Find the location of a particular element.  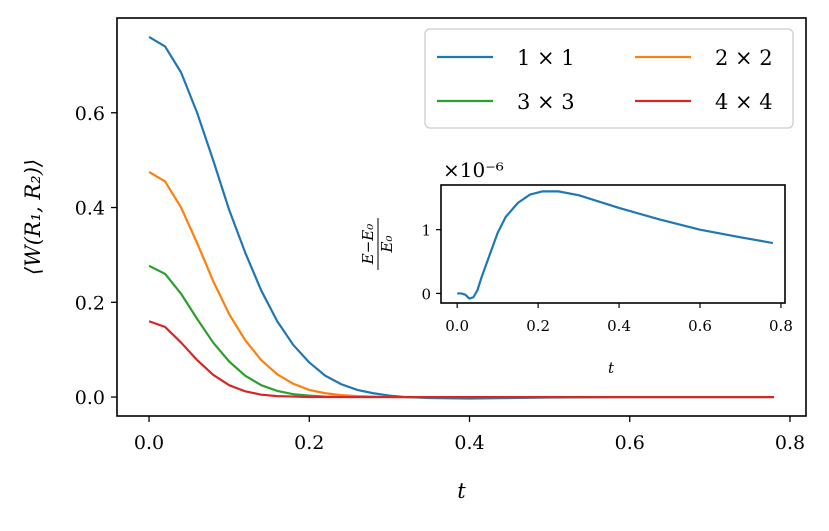

x-tick-label: 0.0 is located at coordinates (149, 443).